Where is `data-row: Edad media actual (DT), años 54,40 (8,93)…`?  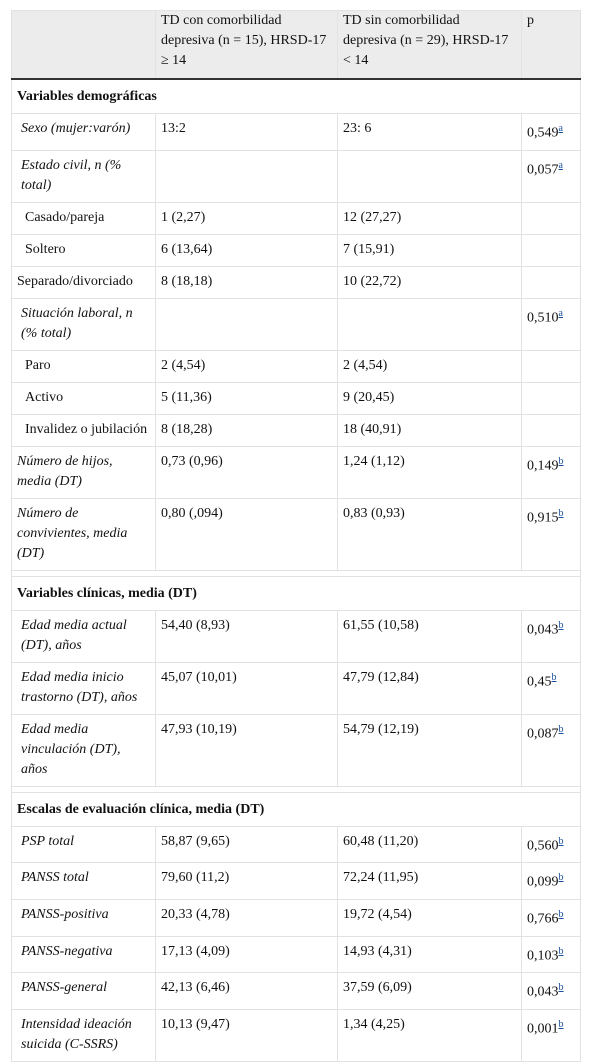
data-row: Edad media actual (DT), años 54,40 (8,93)… is located at coordinates (296, 636).